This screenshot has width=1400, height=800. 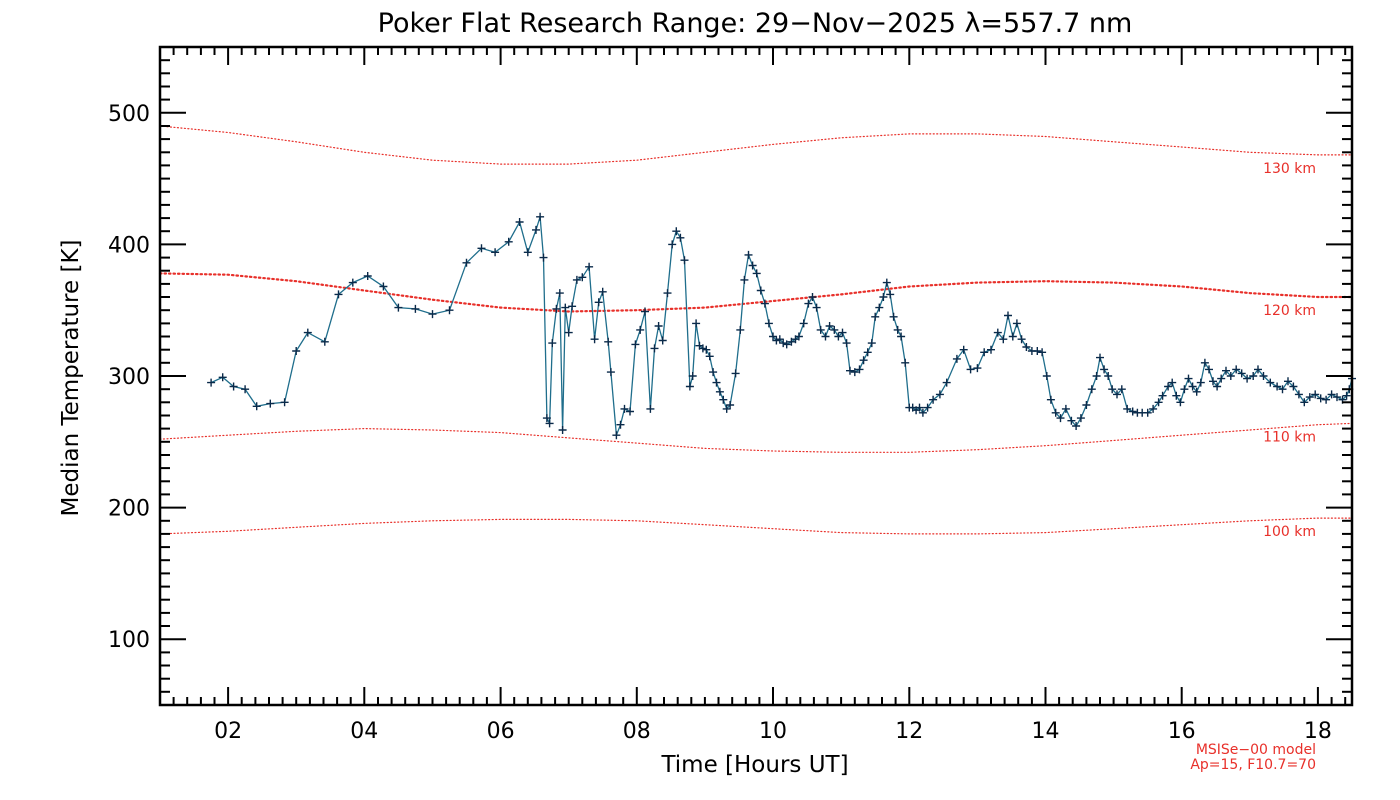 What do you see at coordinates (754, 765) in the screenshot?
I see `x-axis-label: Time [Hours UT]` at bounding box center [754, 765].